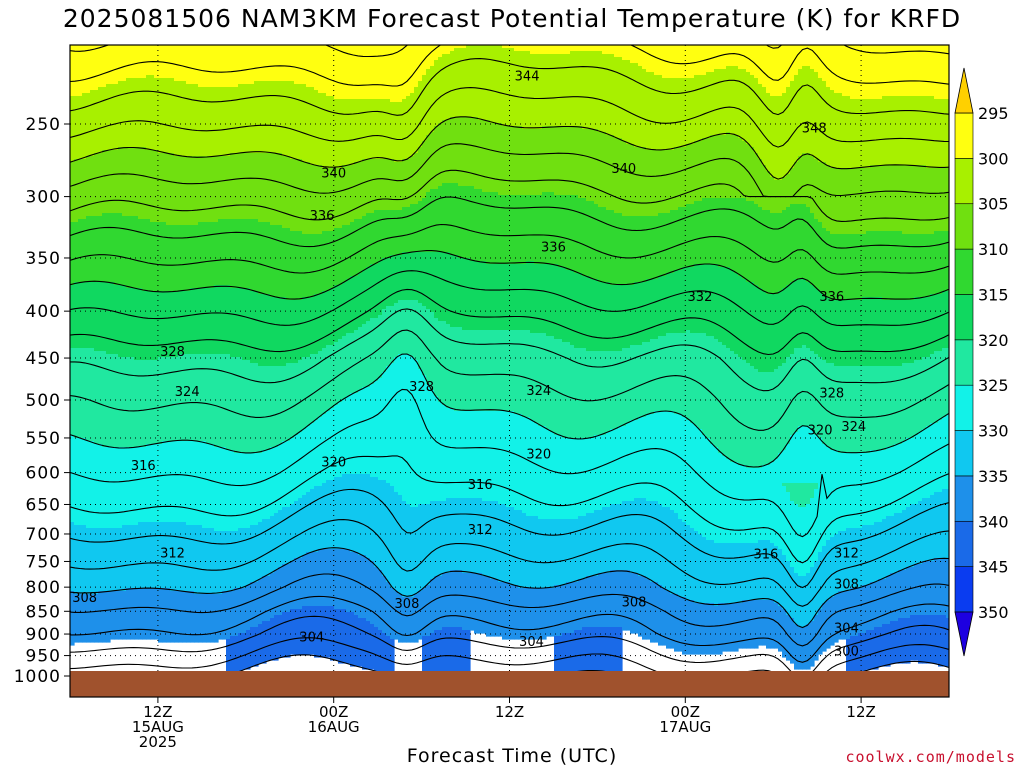 Image resolution: width=1024 pixels, height=768 pixels. Describe the element at coordinates (43, 505) in the screenshot. I see `y-tick-label: 650` at that location.